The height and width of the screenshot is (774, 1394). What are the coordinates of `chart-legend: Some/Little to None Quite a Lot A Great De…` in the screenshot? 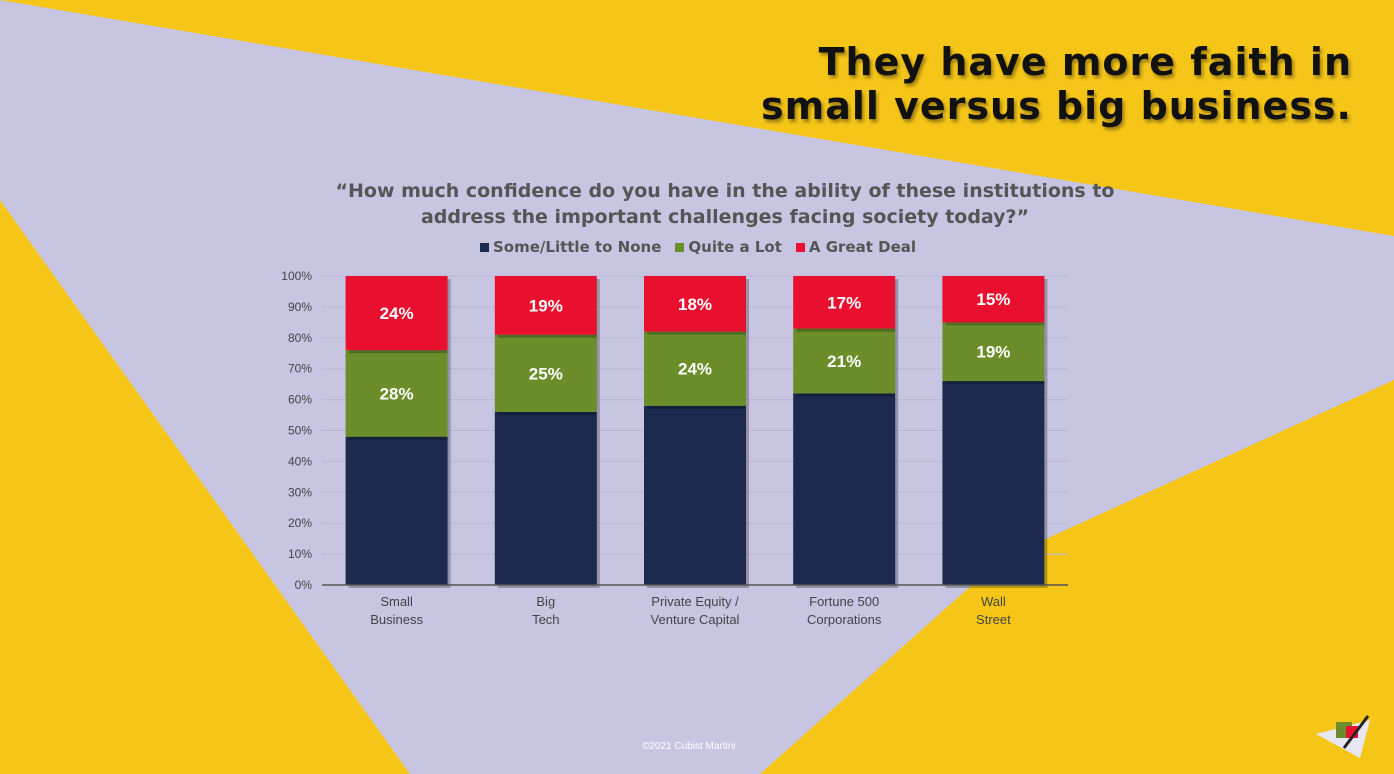 It's located at (698, 247).